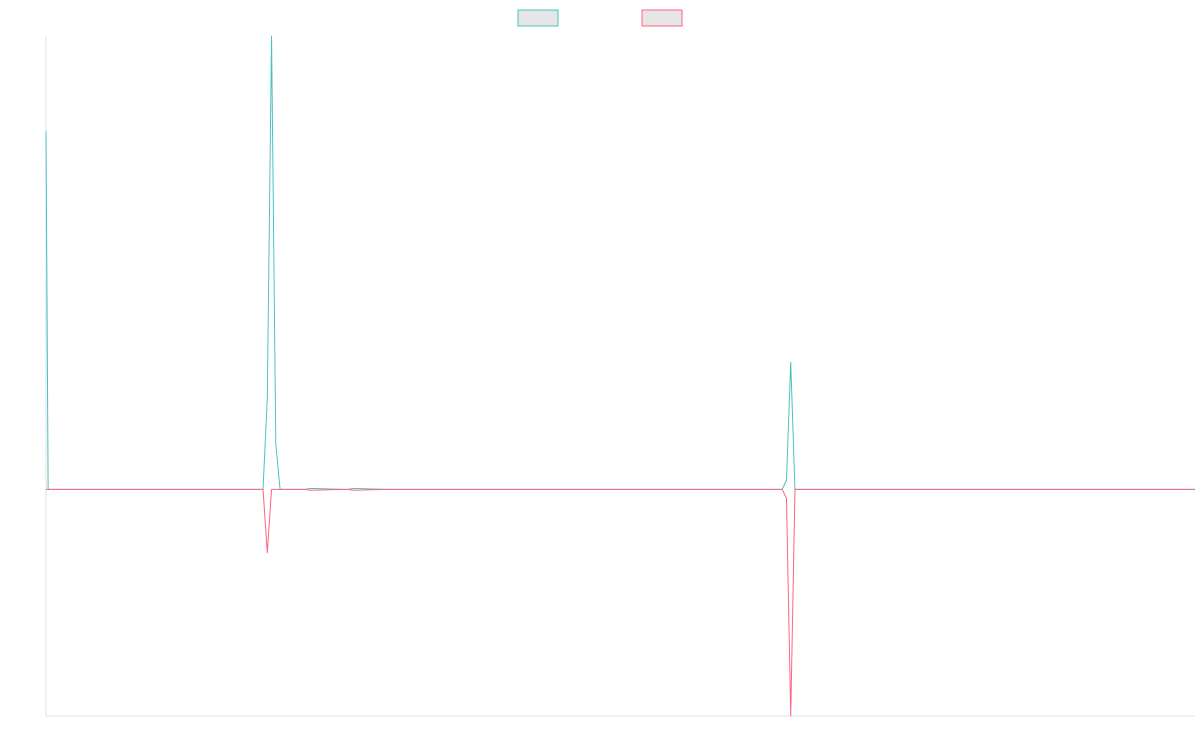 The image size is (1200, 750). What do you see at coordinates (600, 18) in the screenshot?
I see `chart-legend` at bounding box center [600, 18].